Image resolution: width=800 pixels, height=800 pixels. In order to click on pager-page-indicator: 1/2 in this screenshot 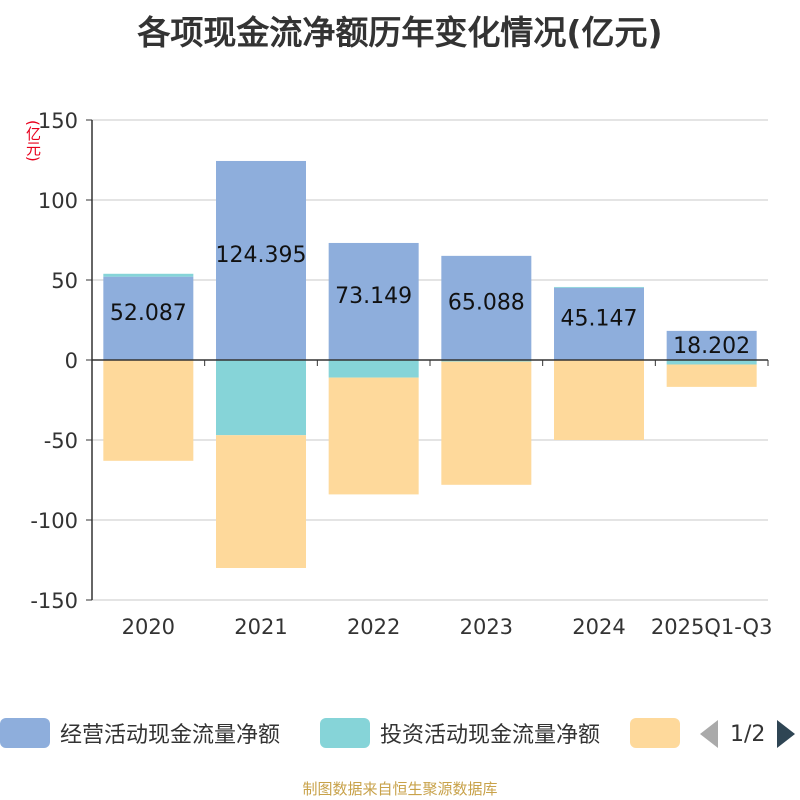, I will do `click(748, 734)`.